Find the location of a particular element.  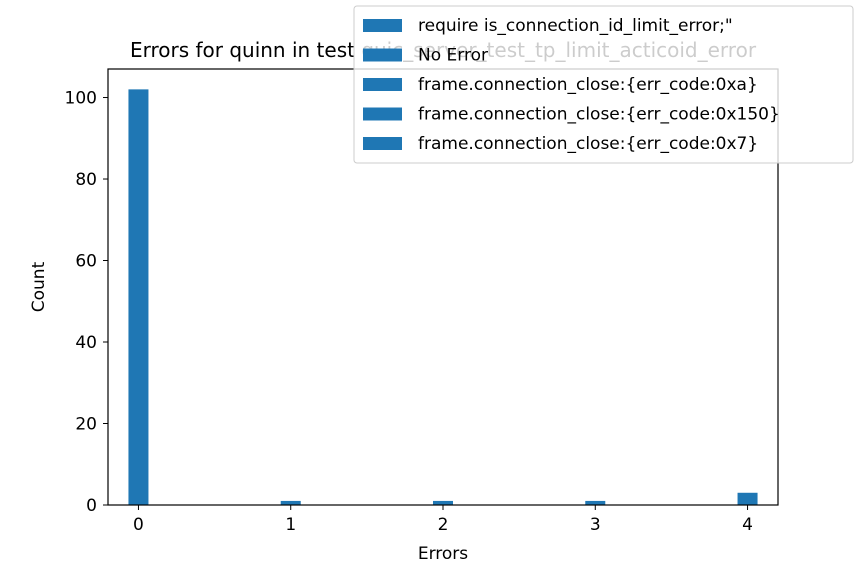

x-tick-label-0: 0 is located at coordinates (138, 525).